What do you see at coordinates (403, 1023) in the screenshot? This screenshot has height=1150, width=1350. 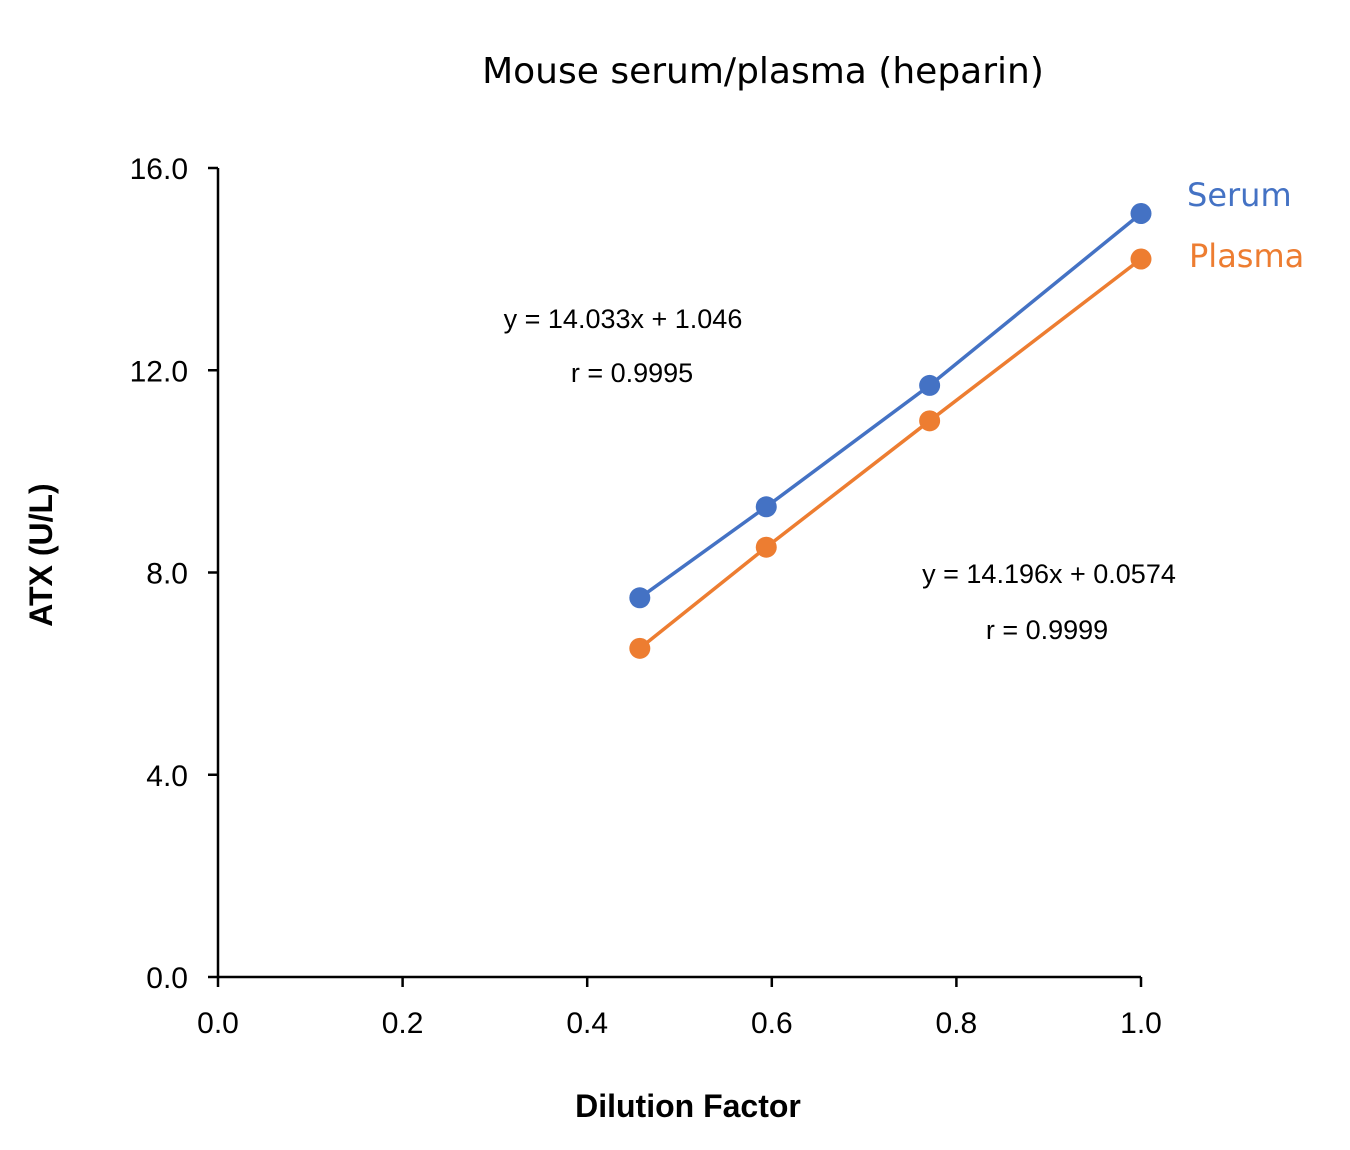 I see `x-tick-label: 0.2` at bounding box center [403, 1023].